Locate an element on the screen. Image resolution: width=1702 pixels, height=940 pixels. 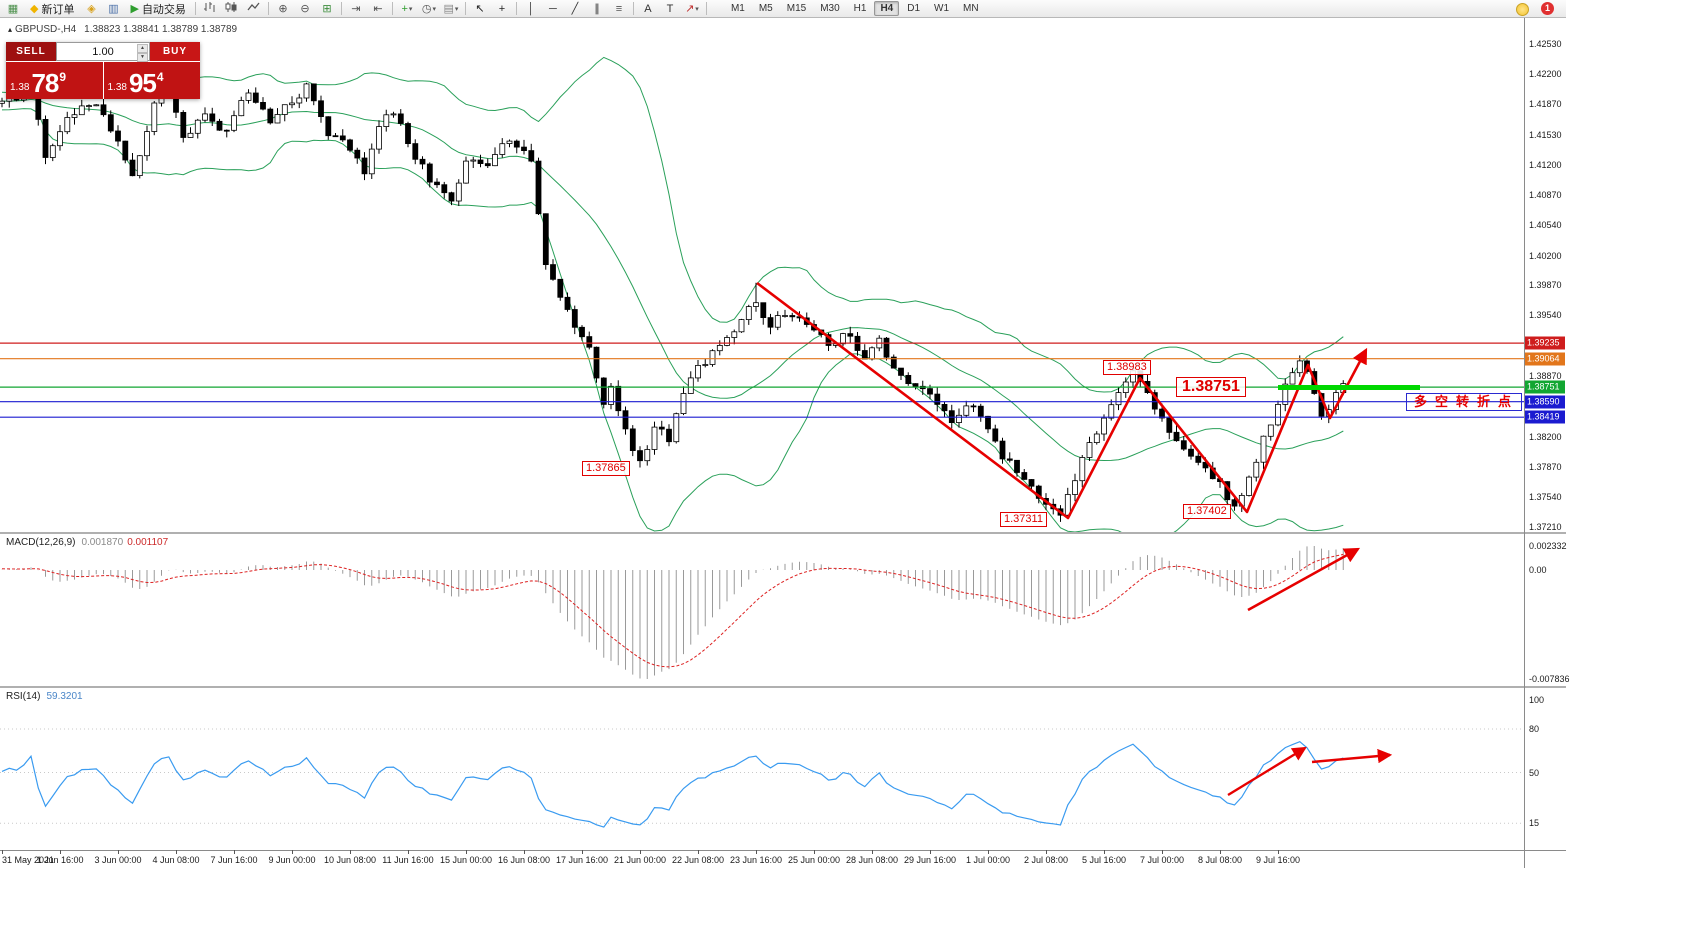
panel-divider-rsi is located at coordinates (783, 687).